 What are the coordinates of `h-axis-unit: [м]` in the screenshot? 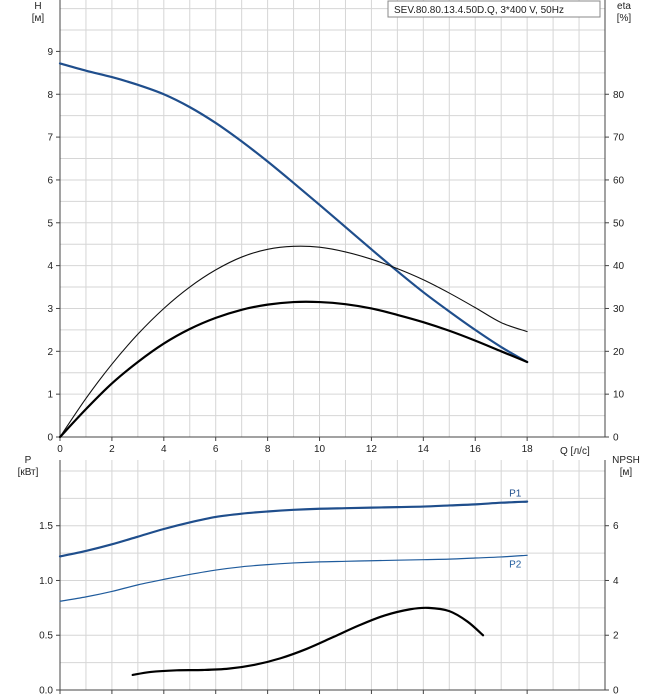 It's located at (38, 18).